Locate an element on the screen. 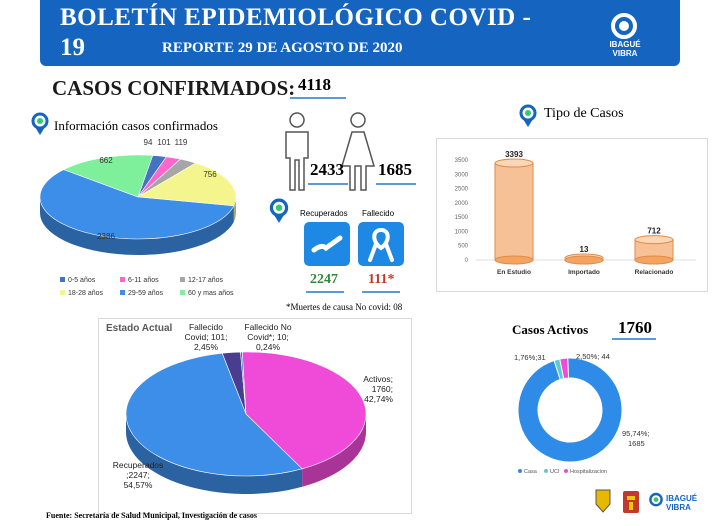 Image resolution: width=720 pixels, height=526 pixels. ytick-3000: 3000 is located at coordinates (462, 175).